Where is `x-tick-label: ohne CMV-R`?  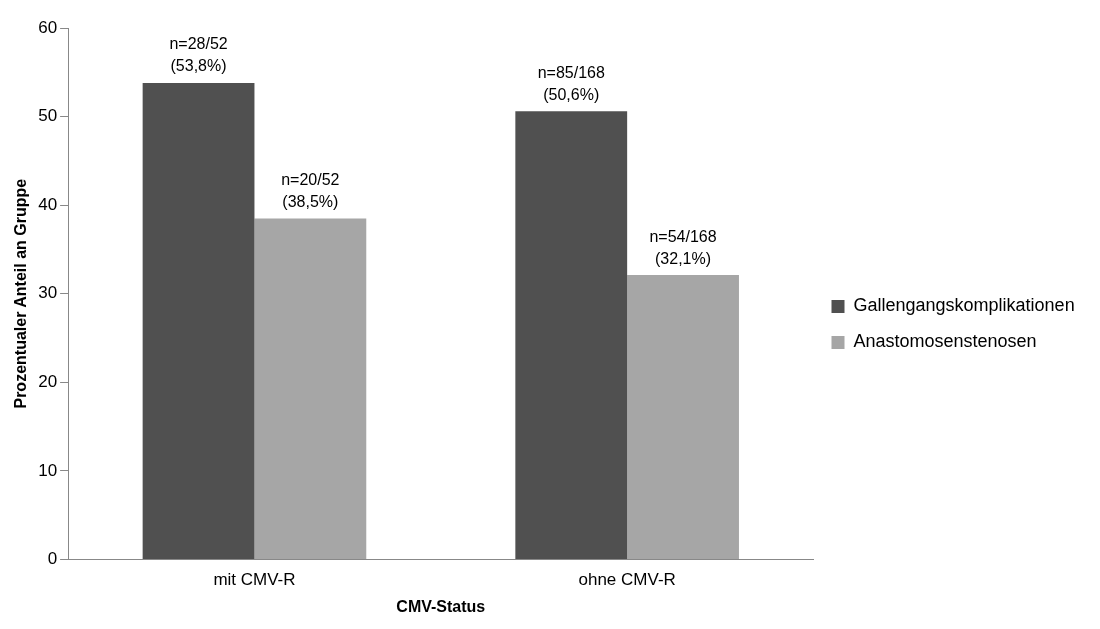
x-tick-label: ohne CMV-R is located at coordinates (627, 580).